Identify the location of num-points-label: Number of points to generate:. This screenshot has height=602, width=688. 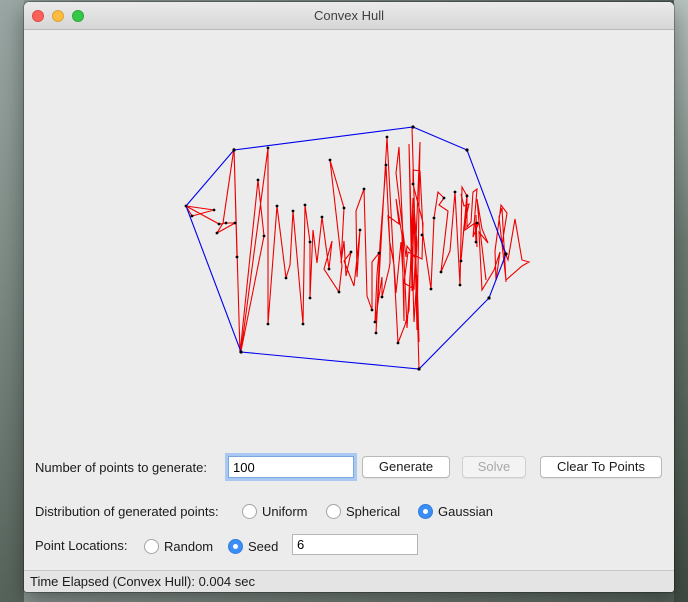
(121, 467).